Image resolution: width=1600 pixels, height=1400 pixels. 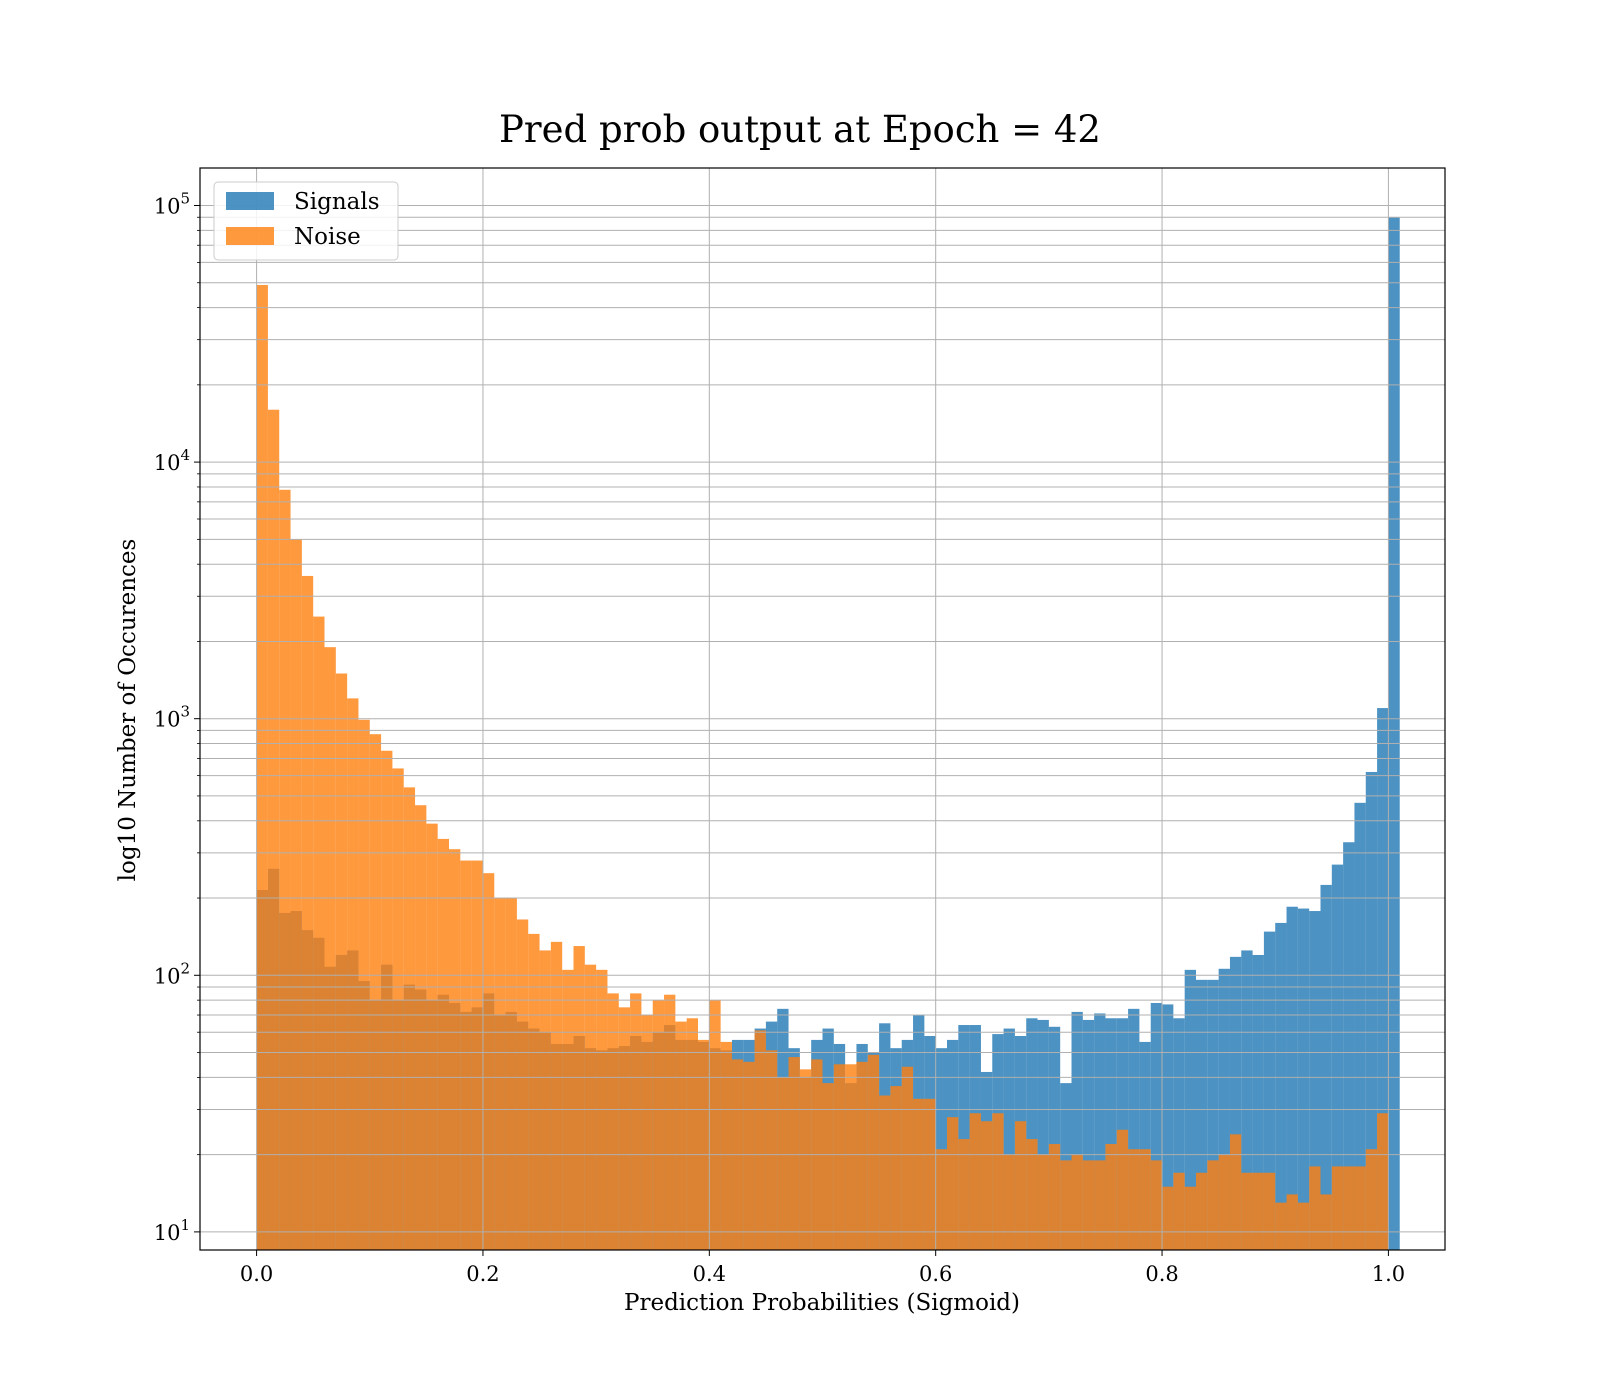 What do you see at coordinates (306, 221) in the screenshot?
I see `legend: Signals Noise` at bounding box center [306, 221].